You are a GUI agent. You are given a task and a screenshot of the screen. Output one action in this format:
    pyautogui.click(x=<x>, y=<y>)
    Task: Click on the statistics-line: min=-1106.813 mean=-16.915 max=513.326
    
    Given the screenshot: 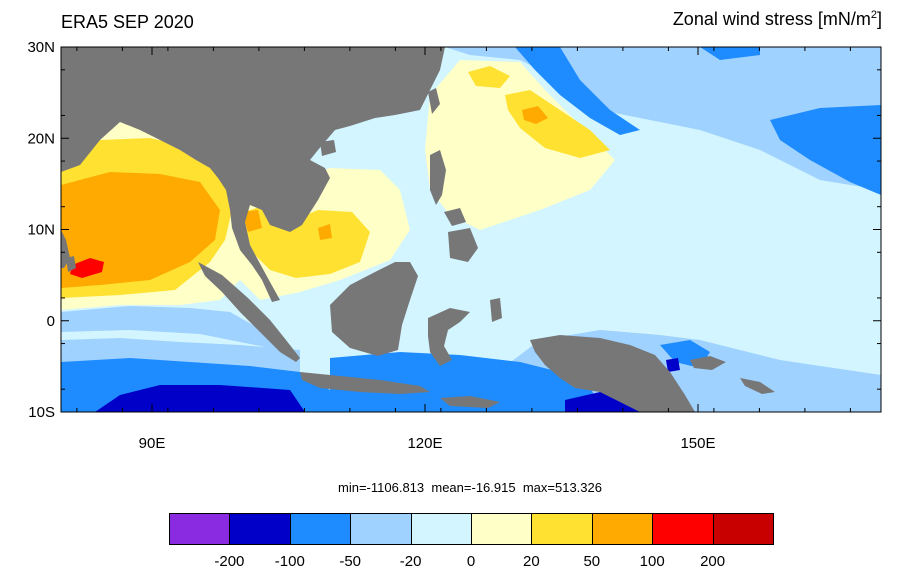 What is the action you would take?
    pyautogui.click(x=451, y=487)
    